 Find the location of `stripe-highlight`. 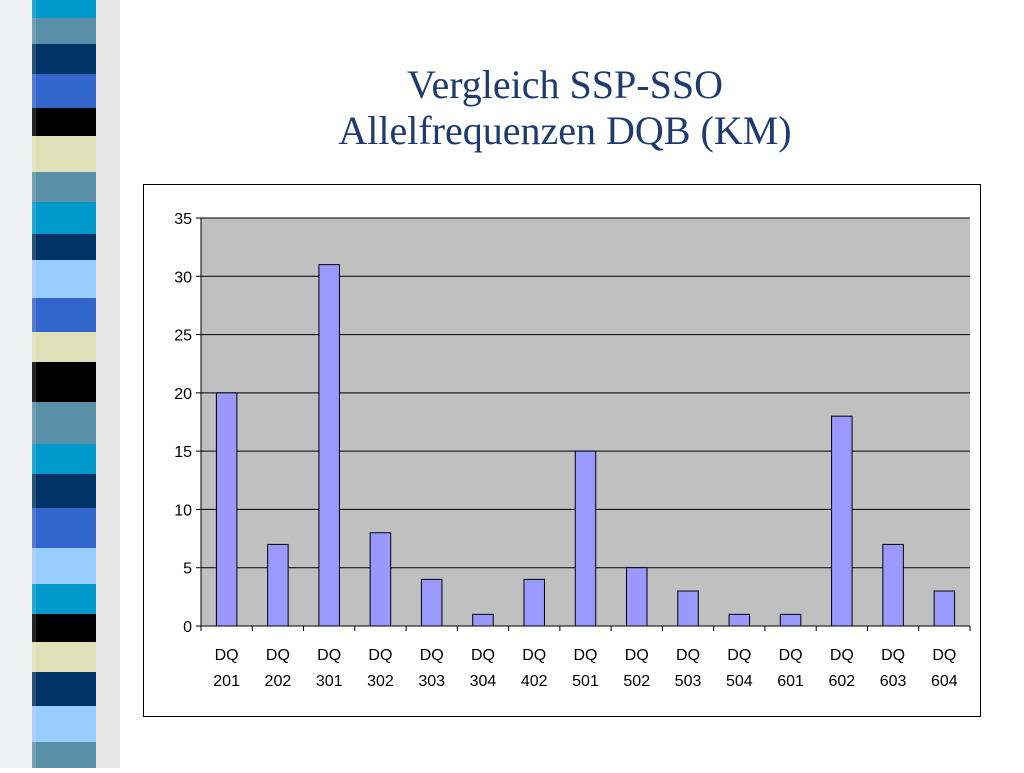

stripe-highlight is located at coordinates (34, 384).